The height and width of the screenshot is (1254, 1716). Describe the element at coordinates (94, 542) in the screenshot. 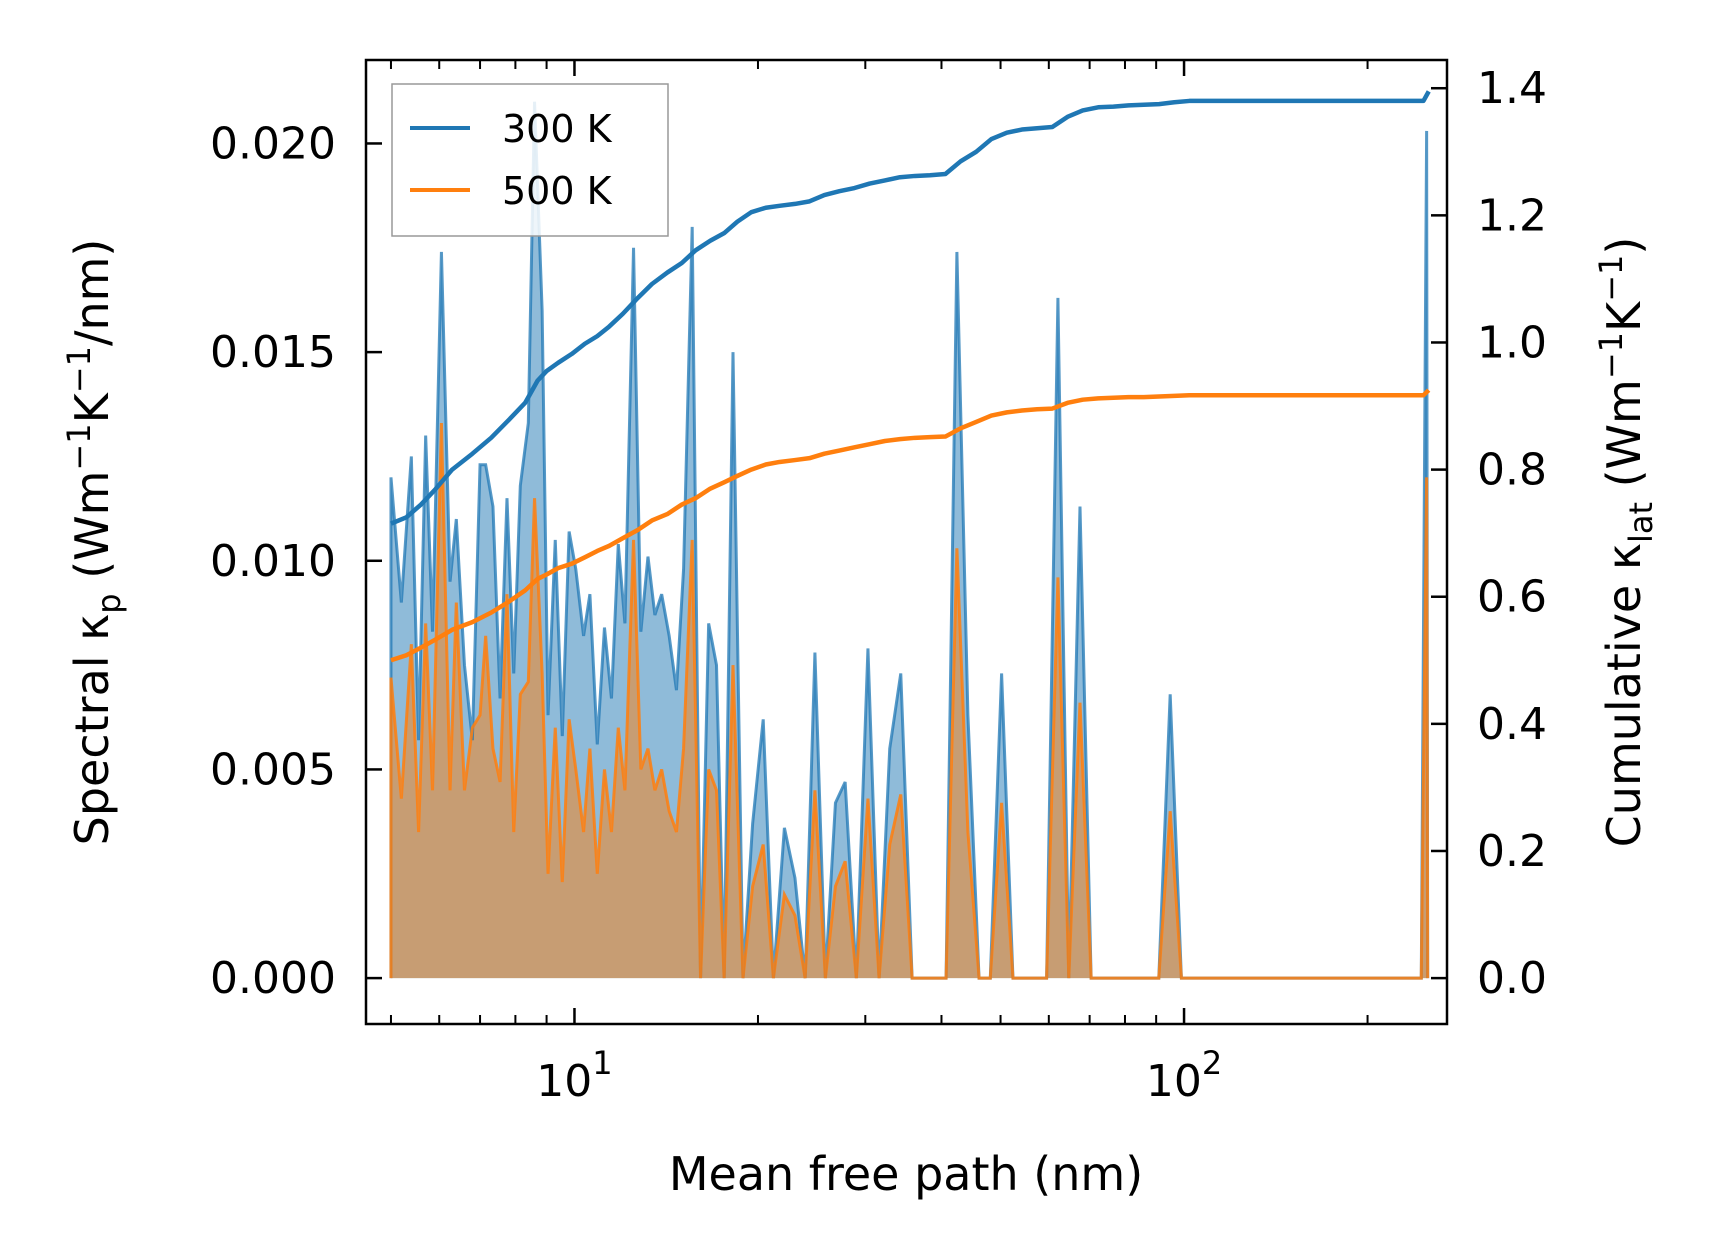

I see `y-axis-left-title: Spectral κp (Wm−1K−1/nm)` at that location.